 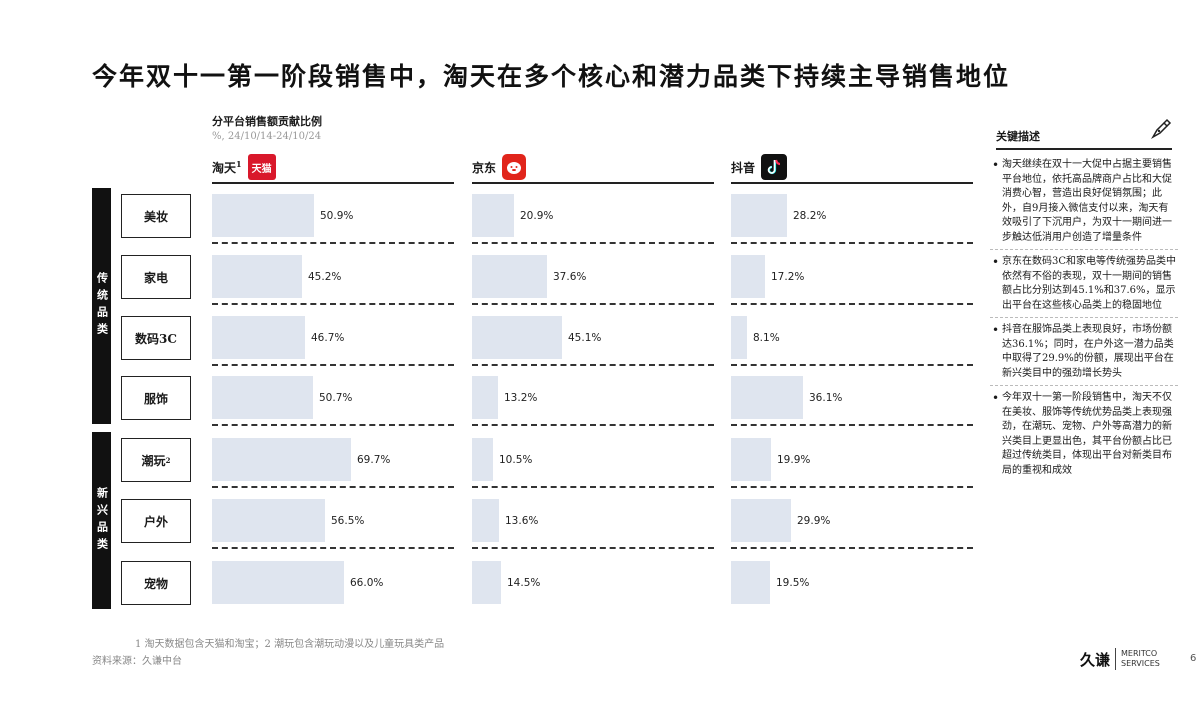 I want to click on platform-name: 京东, so click(x=484, y=167).